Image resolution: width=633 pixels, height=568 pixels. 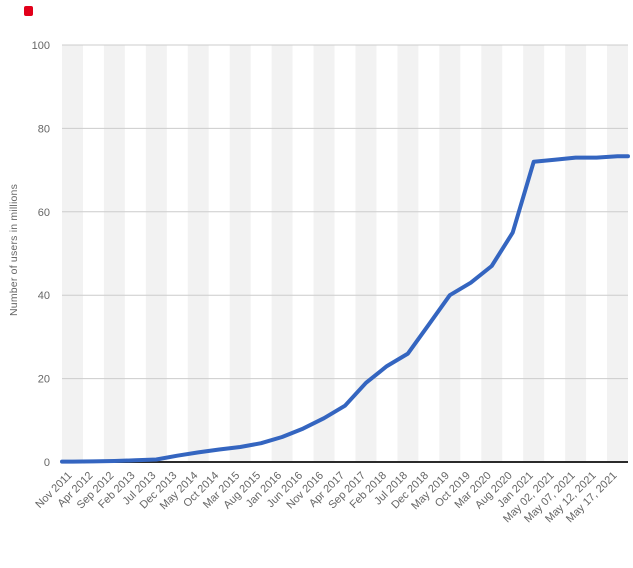 What do you see at coordinates (44, 296) in the screenshot?
I see `y-tick-label: 40` at bounding box center [44, 296].